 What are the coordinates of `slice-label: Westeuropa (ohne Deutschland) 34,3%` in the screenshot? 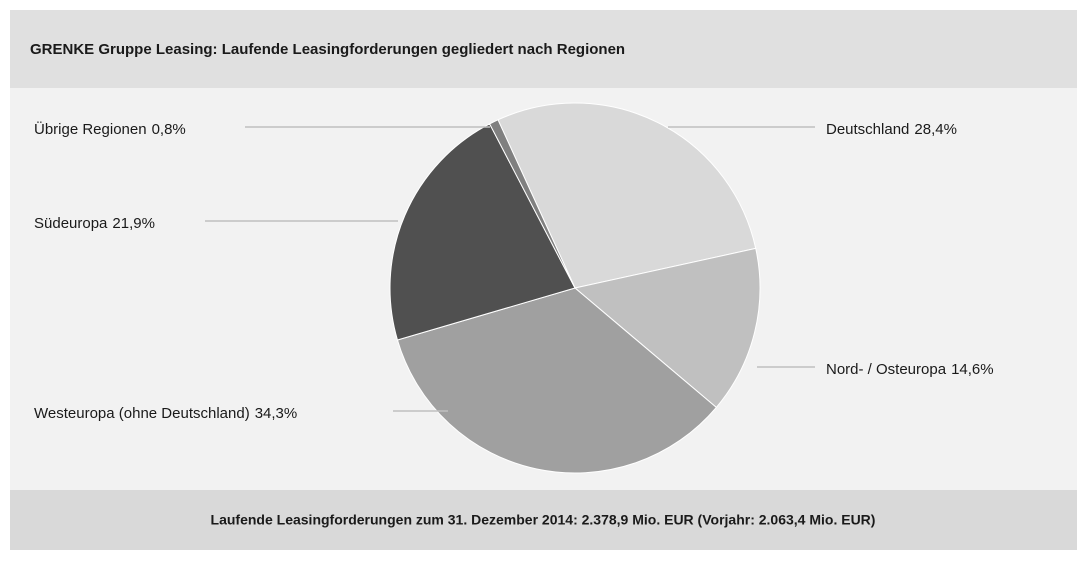 It's located at (165, 413).